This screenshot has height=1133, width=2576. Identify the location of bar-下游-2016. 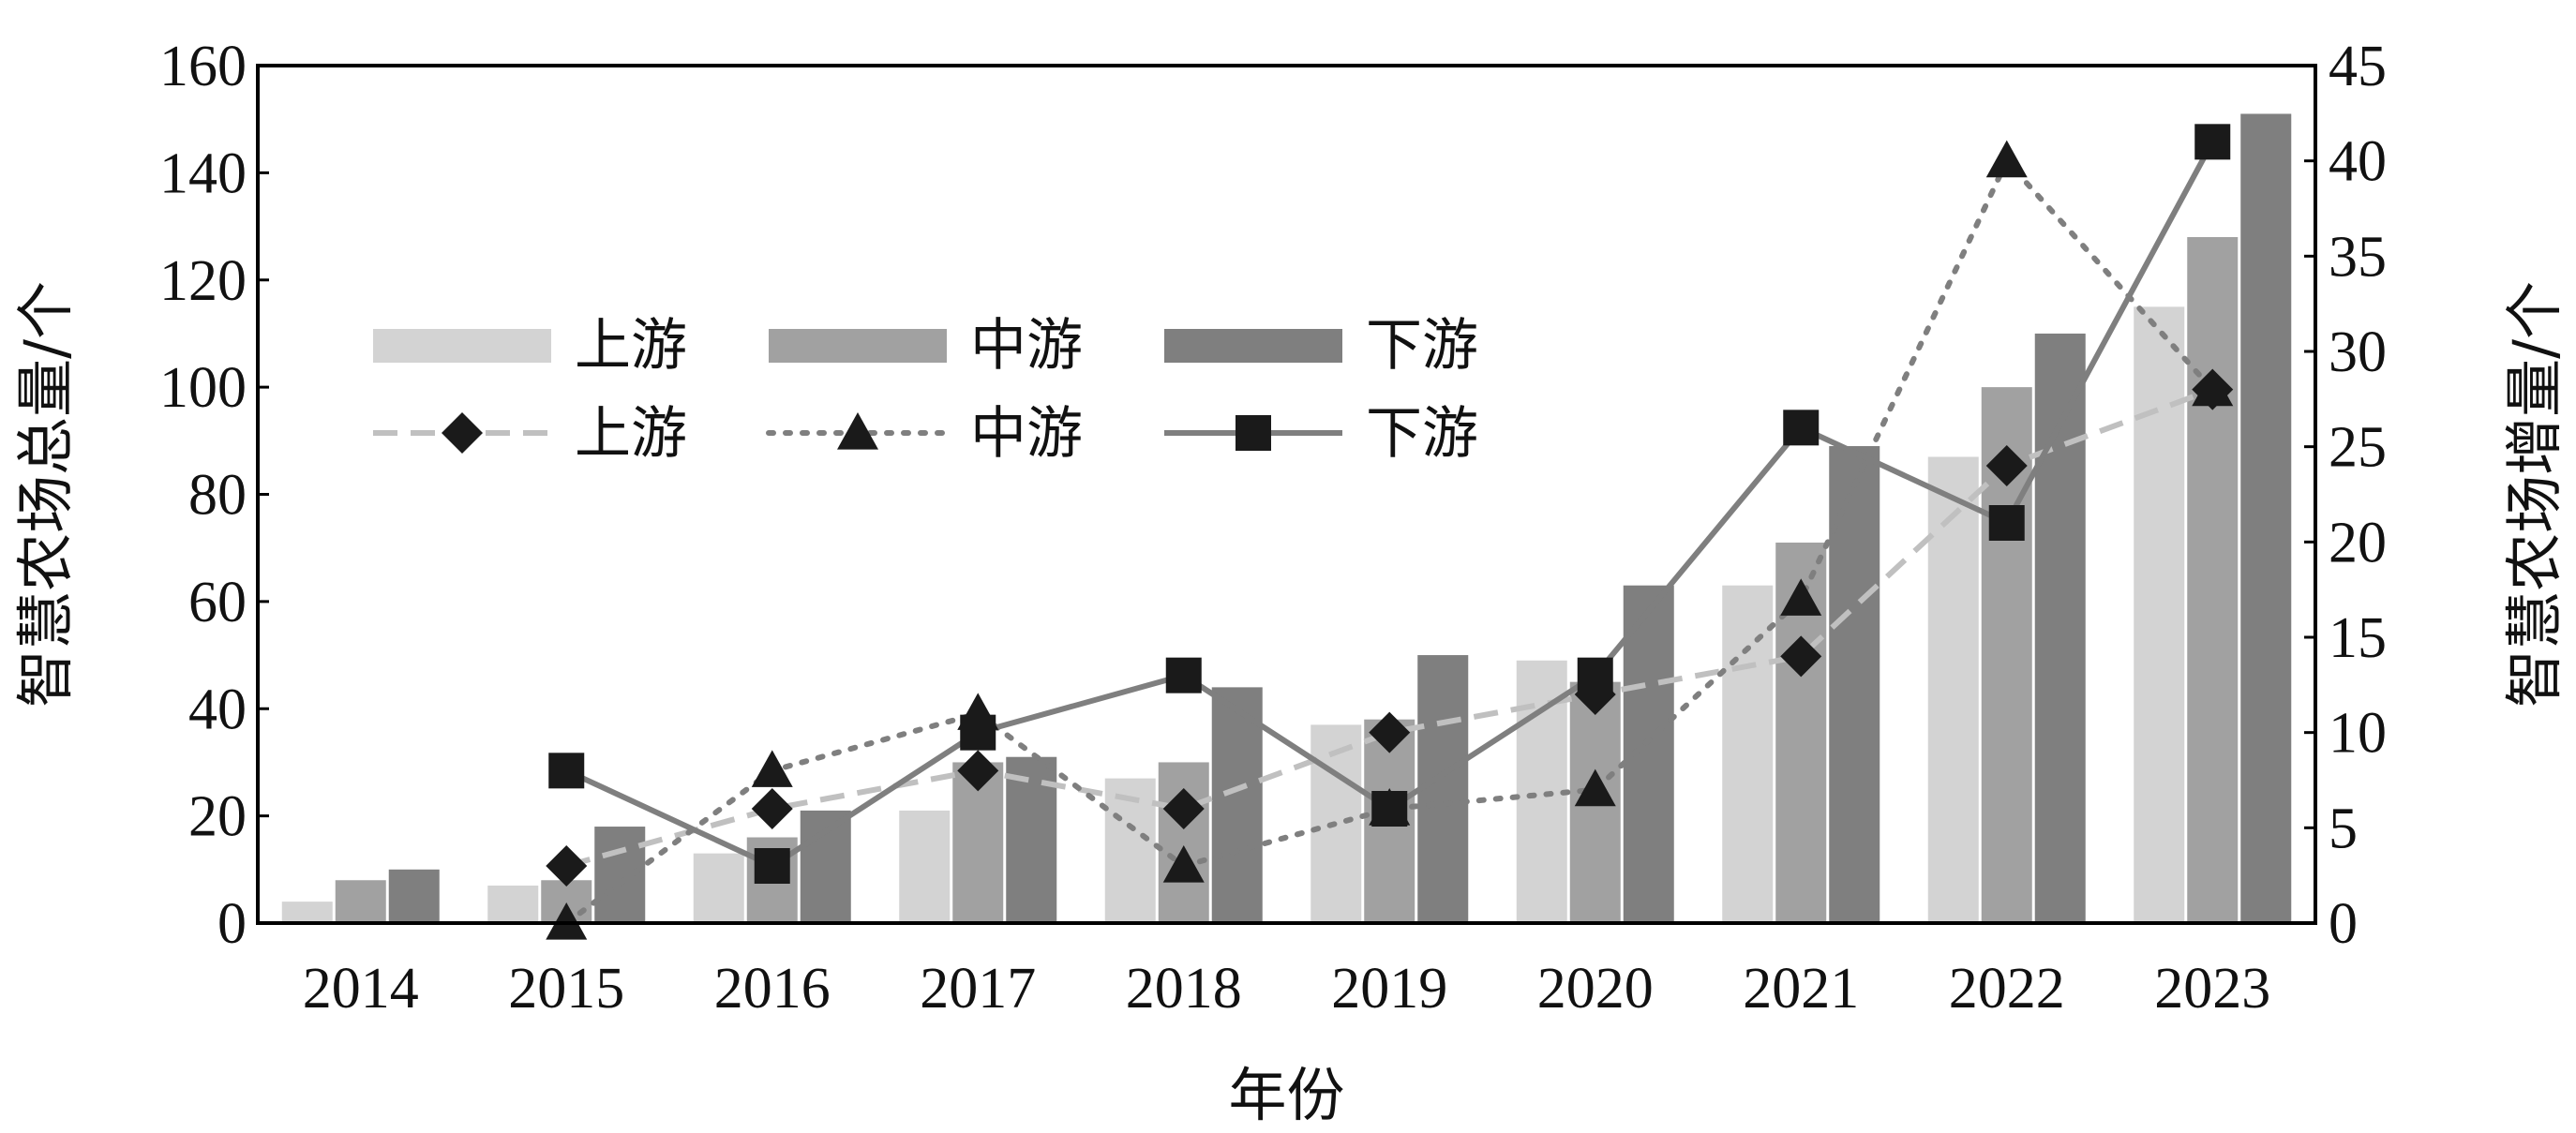
(826, 866).